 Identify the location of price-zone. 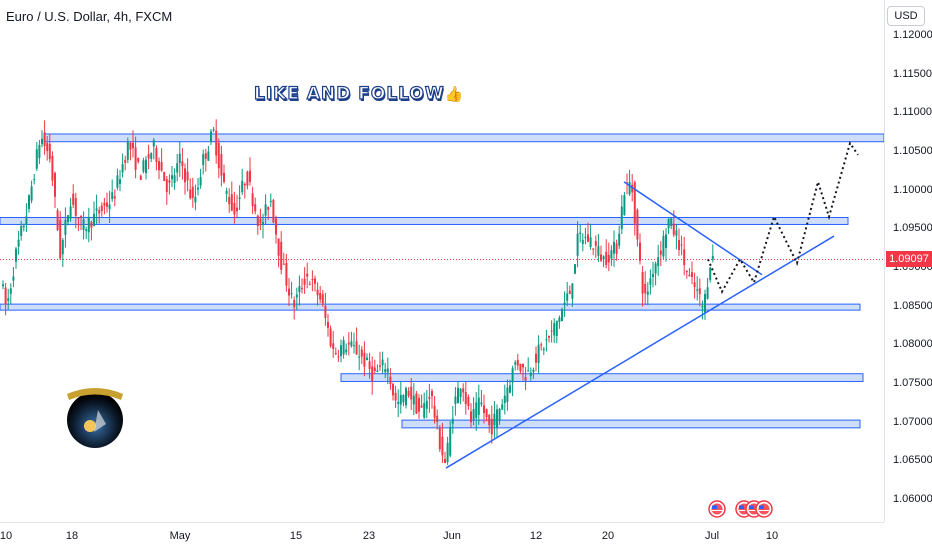
(424, 221).